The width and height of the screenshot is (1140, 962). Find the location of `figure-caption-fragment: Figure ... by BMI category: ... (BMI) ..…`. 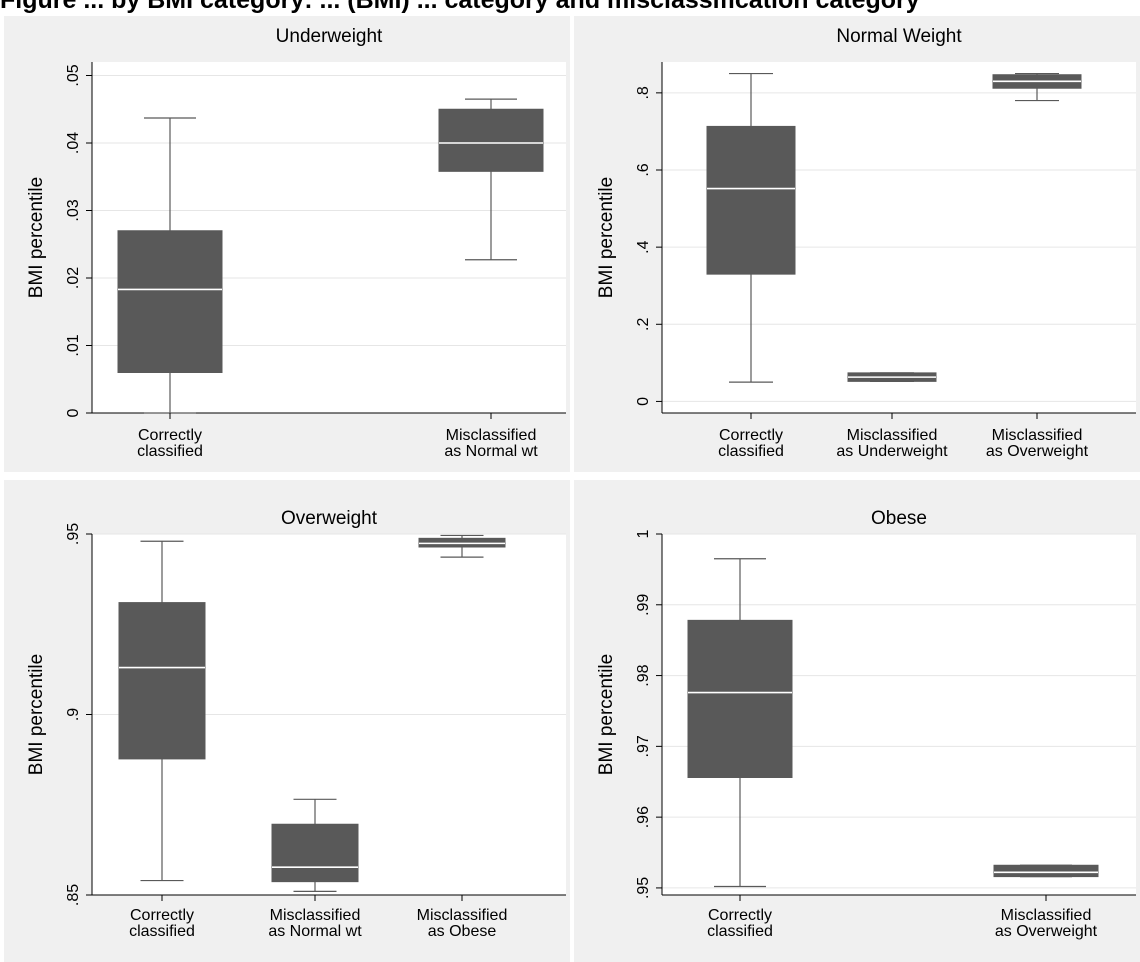

figure-caption-fragment: Figure ... by BMI category: ... (BMI) ..… is located at coordinates (570, 7).